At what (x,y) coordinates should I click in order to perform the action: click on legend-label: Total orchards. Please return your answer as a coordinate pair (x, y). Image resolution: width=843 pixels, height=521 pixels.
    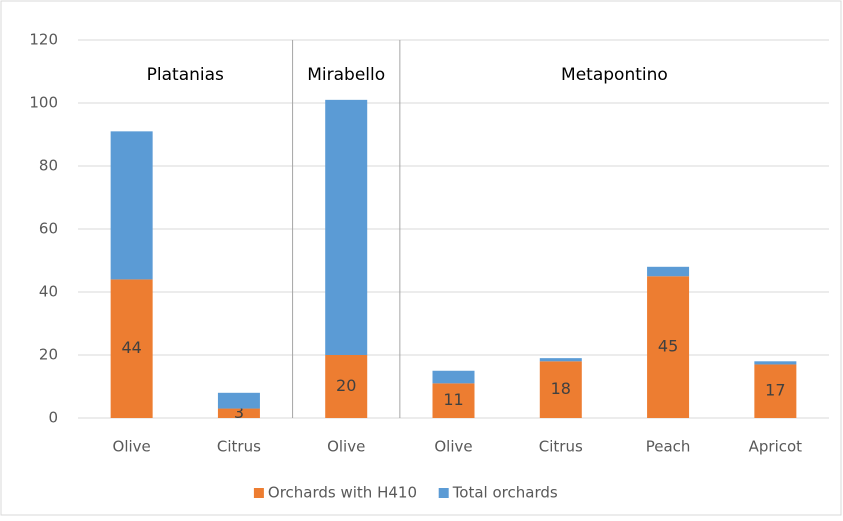
    Looking at the image, I should click on (505, 493).